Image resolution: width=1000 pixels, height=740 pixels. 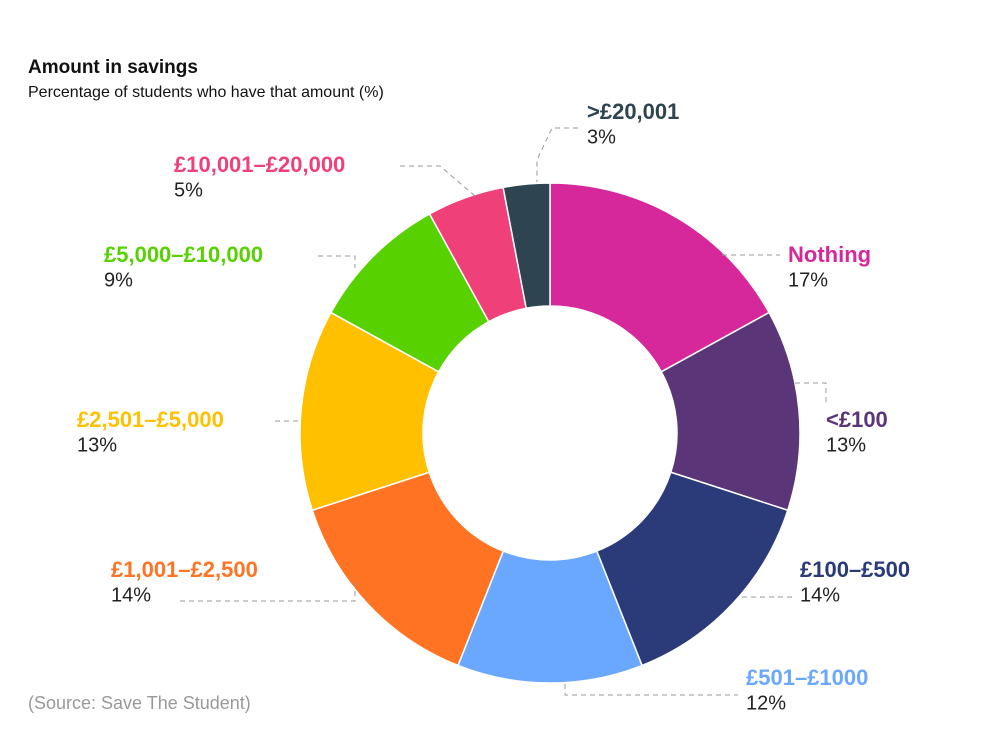 What do you see at coordinates (113, 67) in the screenshot?
I see `chart-title: Amount in savings` at bounding box center [113, 67].